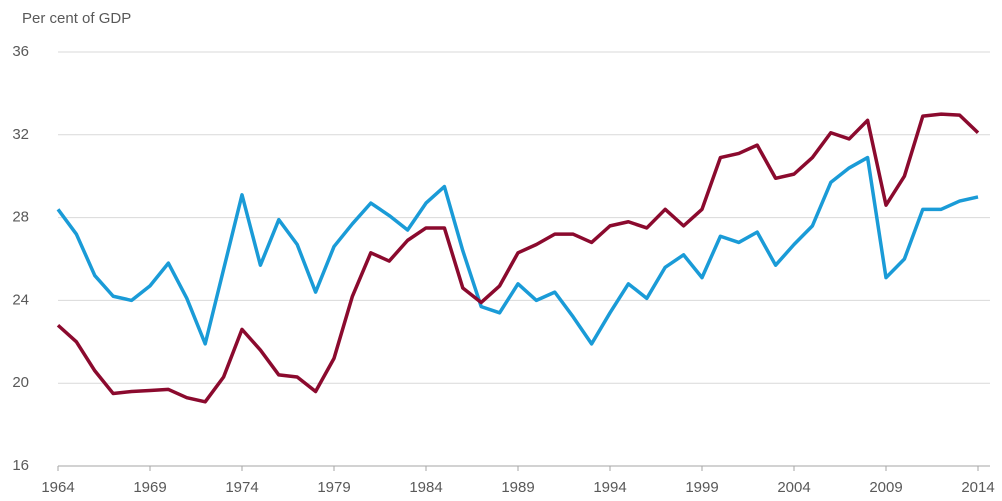  I want to click on x-tick-label: 1994, so click(609, 487).